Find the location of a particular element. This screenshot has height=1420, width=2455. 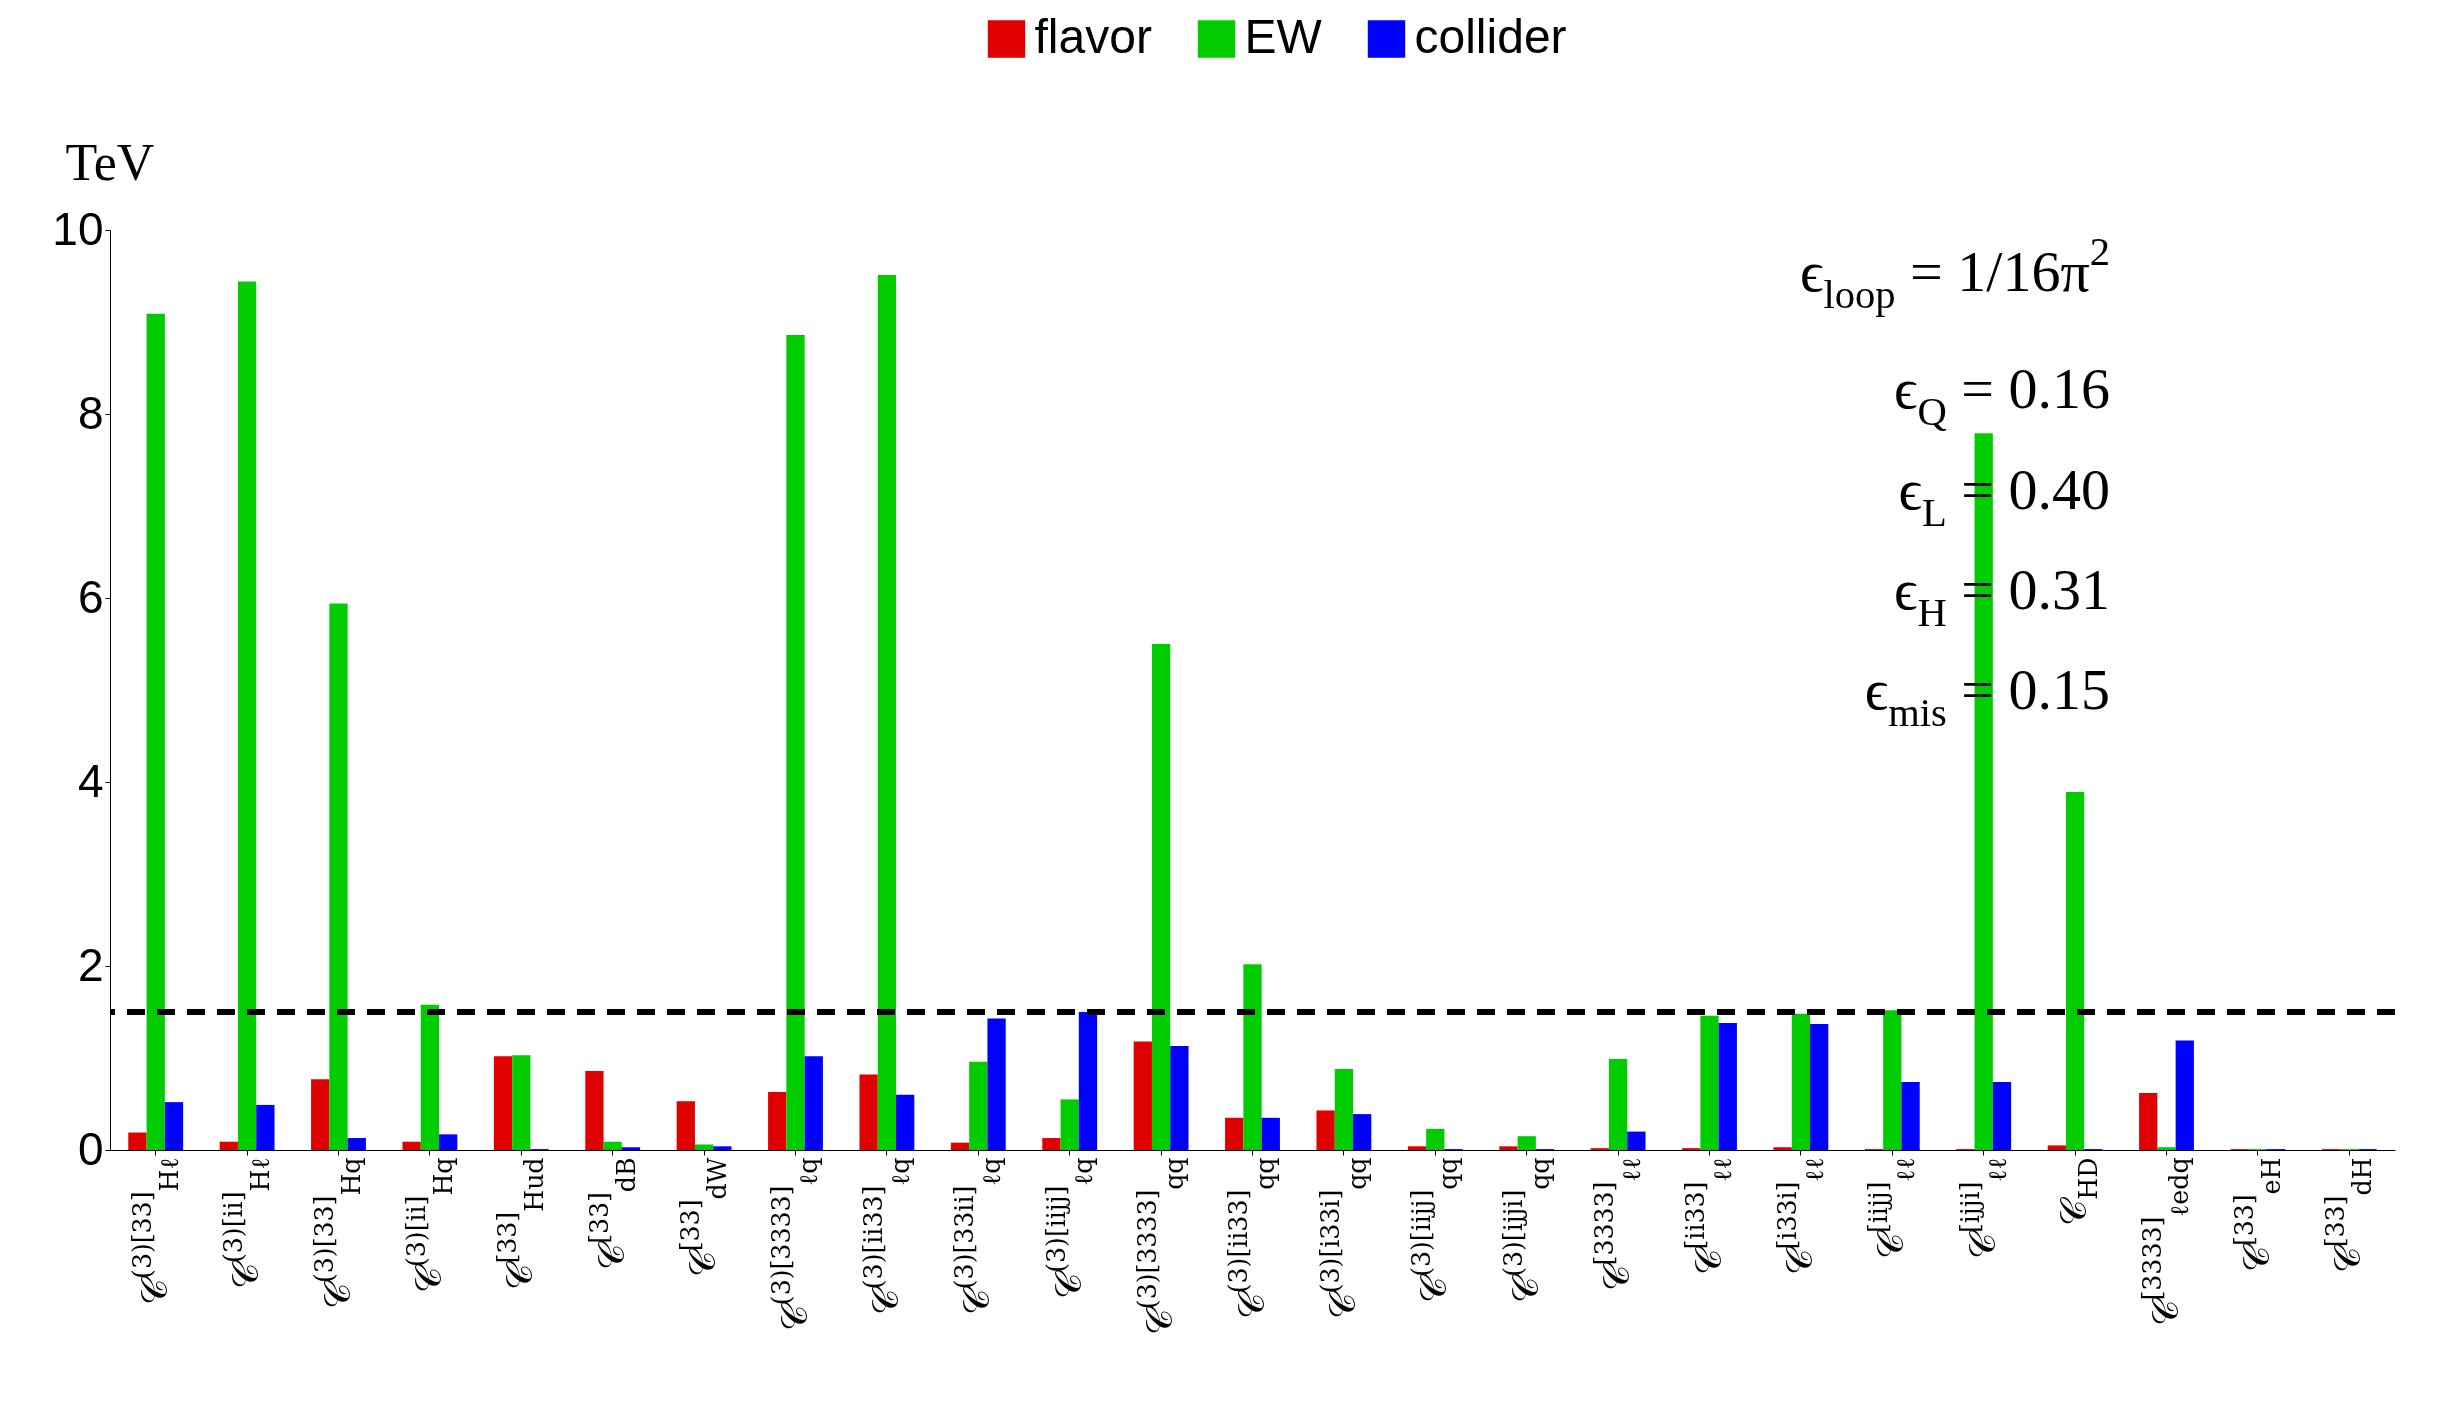

y-tick-label: 8 is located at coordinates (90, 412).